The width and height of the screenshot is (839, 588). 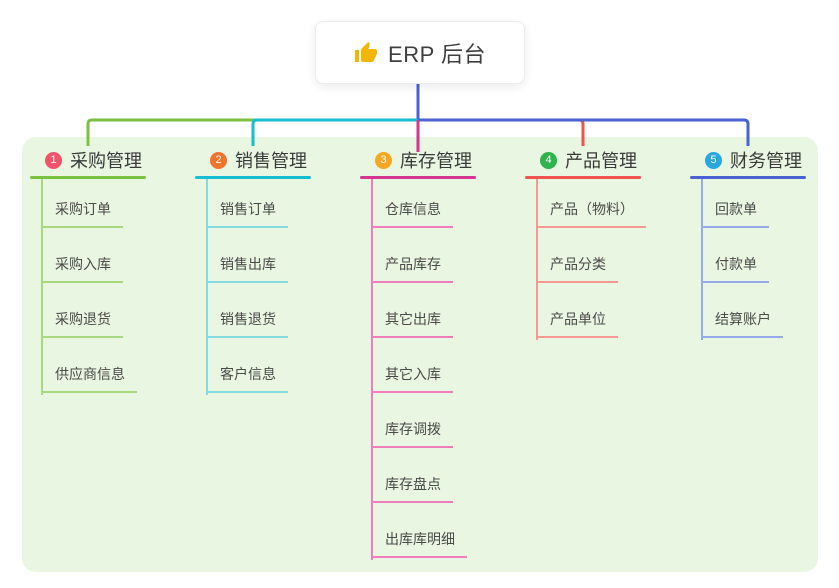 I want to click on child-node-label: 仓库信息, so click(x=412, y=214).